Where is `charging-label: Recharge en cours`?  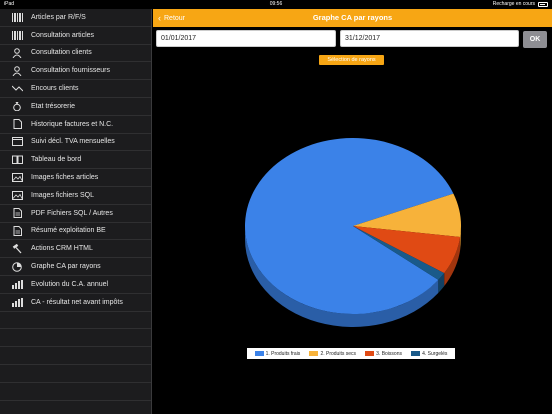 charging-label: Recharge en cours is located at coordinates (513, 4).